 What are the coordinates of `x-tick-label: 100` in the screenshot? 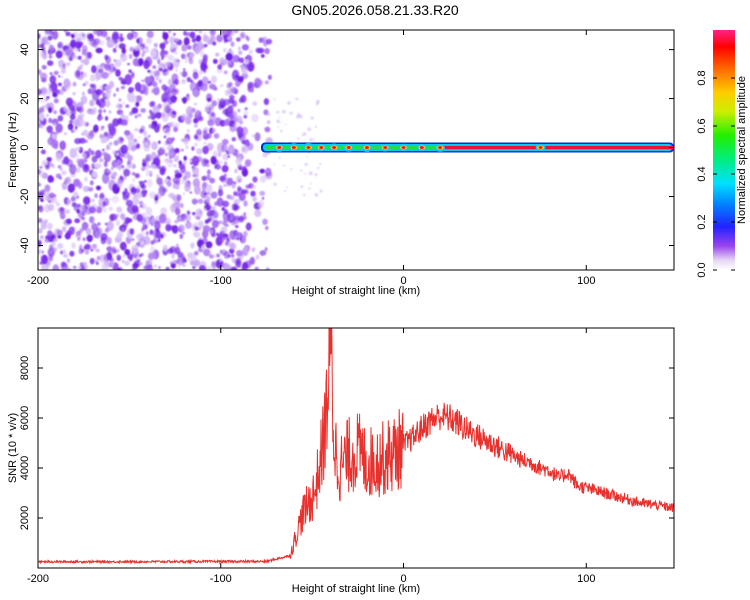 It's located at (586, 579).